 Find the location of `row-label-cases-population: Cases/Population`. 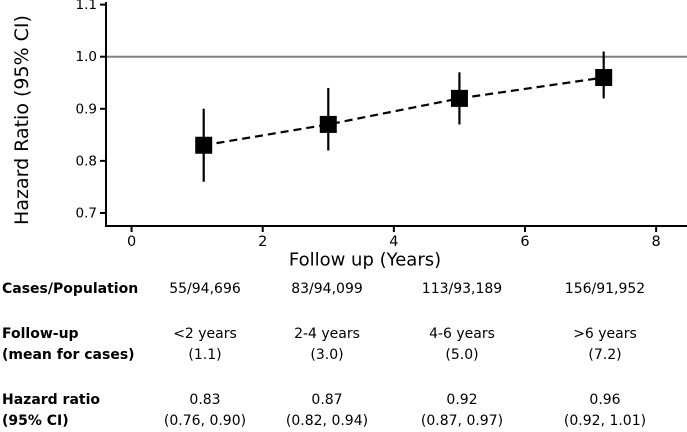

row-label-cases-population: Cases/Population is located at coordinates (70, 289).